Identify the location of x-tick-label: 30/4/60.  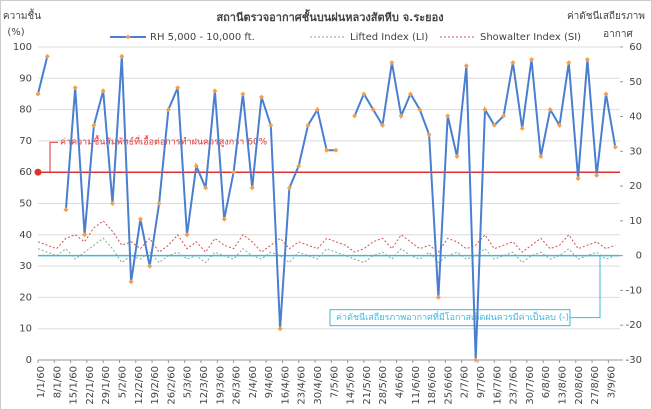
(318, 385).